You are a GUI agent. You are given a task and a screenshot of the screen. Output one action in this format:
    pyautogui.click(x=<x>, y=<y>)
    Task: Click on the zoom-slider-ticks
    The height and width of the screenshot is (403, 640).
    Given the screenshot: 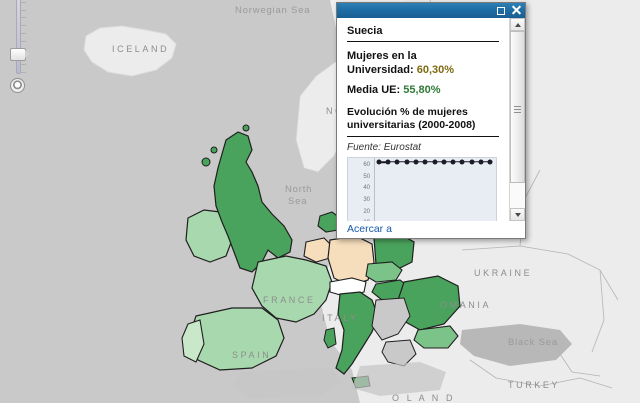 What is the action you would take?
    pyautogui.click(x=24, y=36)
    